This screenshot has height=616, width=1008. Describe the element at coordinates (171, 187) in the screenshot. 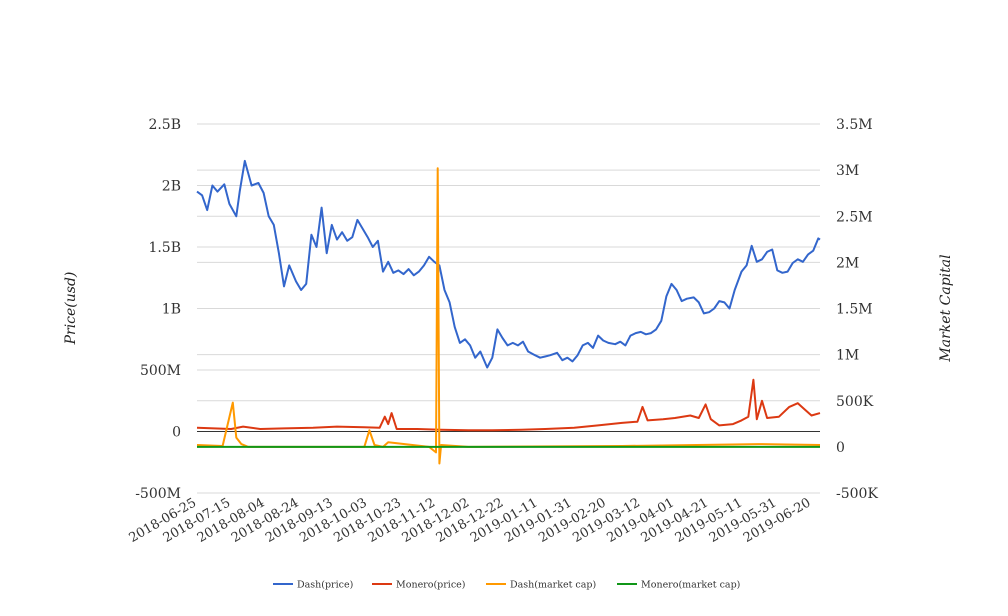

I see `left-tick-label: 2B` at that location.